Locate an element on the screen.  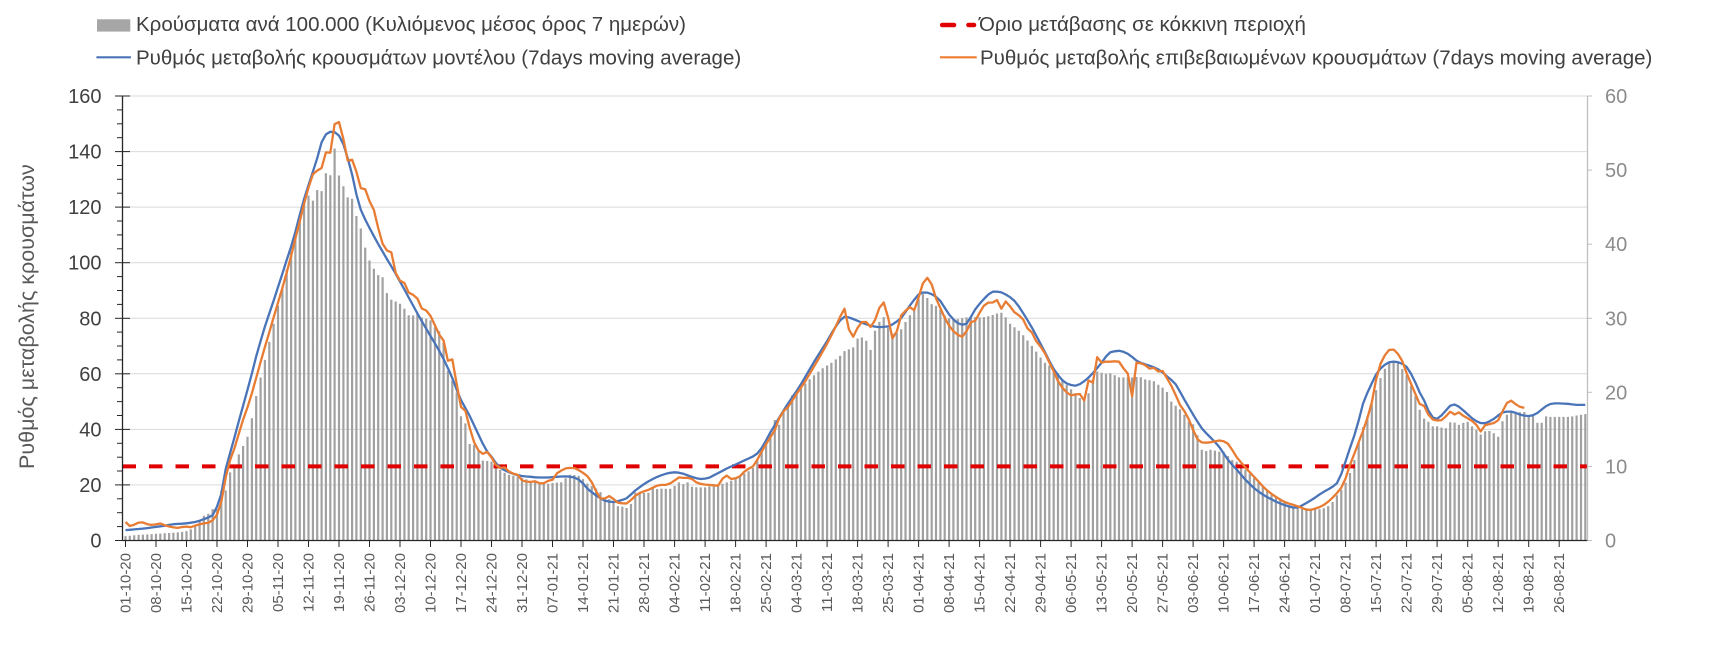
svg-text: 22-07-21 is located at coordinates (1407, 583).